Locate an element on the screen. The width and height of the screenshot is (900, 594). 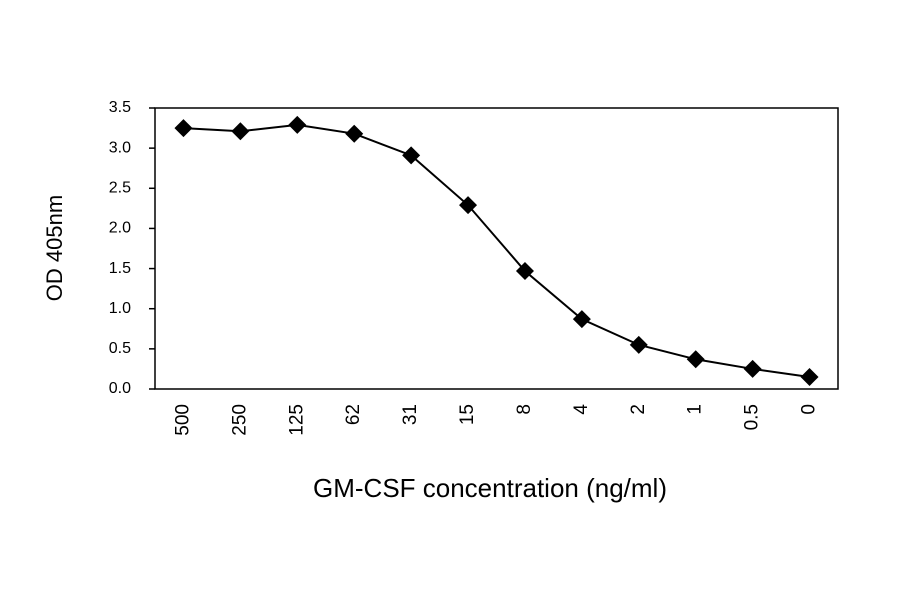
x-tick-label: 0 is located at coordinates (809, 409).